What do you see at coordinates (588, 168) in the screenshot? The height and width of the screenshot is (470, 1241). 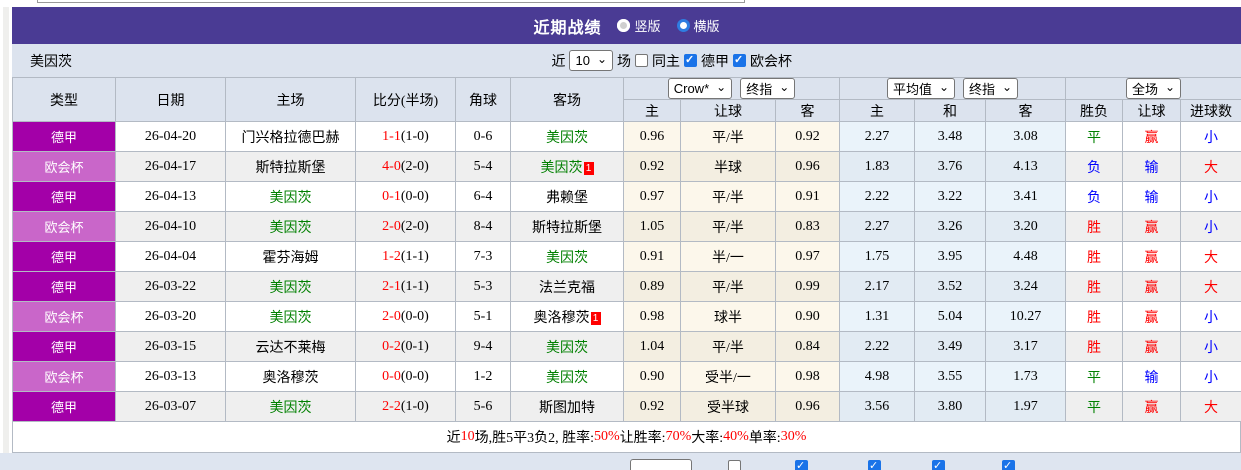 I see `red-card-badge: 1` at bounding box center [588, 168].